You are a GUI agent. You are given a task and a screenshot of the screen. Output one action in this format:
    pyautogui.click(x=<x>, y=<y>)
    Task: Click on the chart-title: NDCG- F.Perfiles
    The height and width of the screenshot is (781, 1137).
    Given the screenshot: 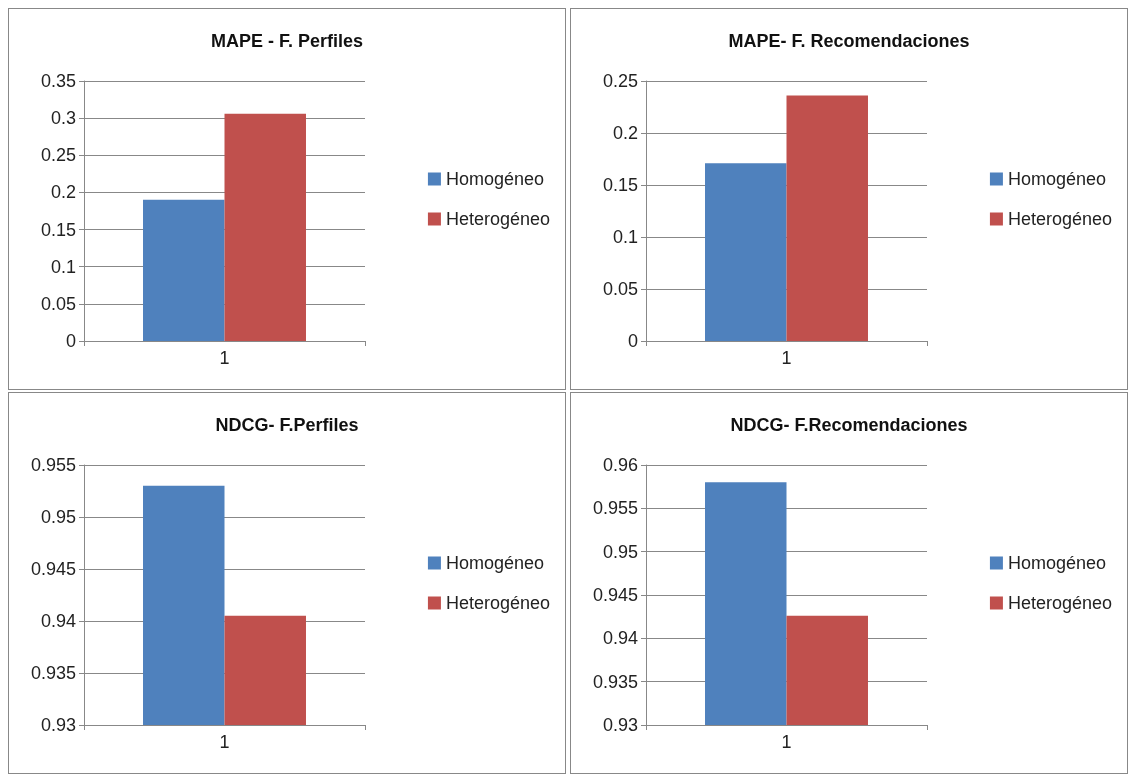 What is the action you would take?
    pyautogui.click(x=287, y=425)
    